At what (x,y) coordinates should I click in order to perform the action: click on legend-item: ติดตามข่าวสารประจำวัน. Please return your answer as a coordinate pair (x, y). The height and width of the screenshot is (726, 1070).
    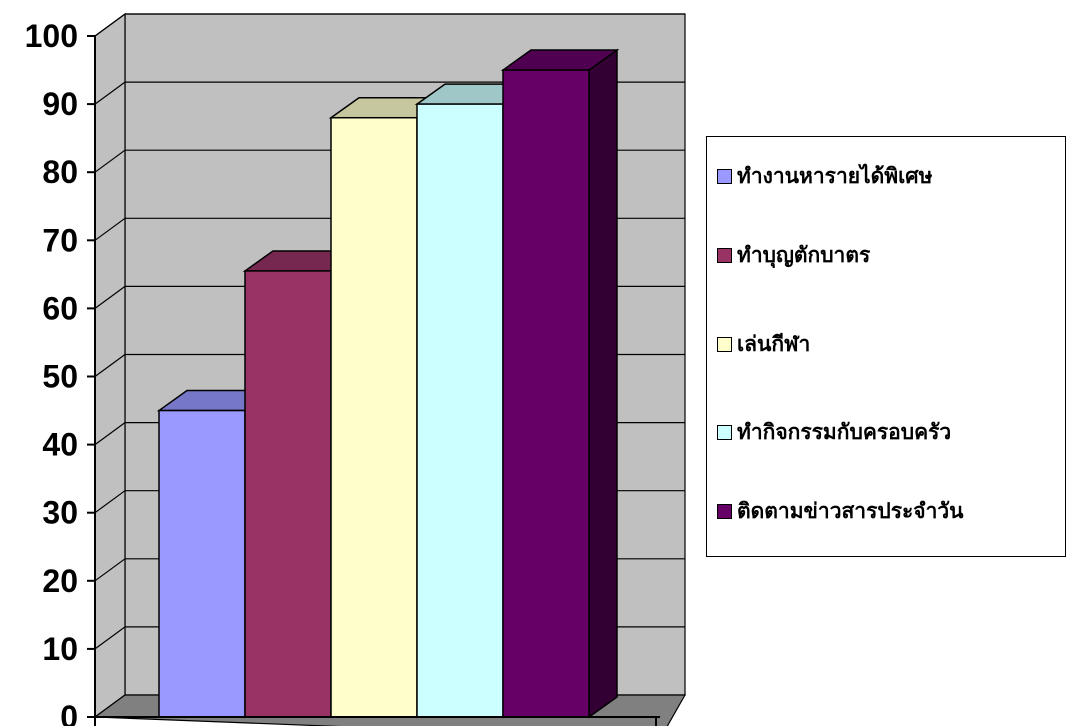
    Looking at the image, I should click on (840, 511).